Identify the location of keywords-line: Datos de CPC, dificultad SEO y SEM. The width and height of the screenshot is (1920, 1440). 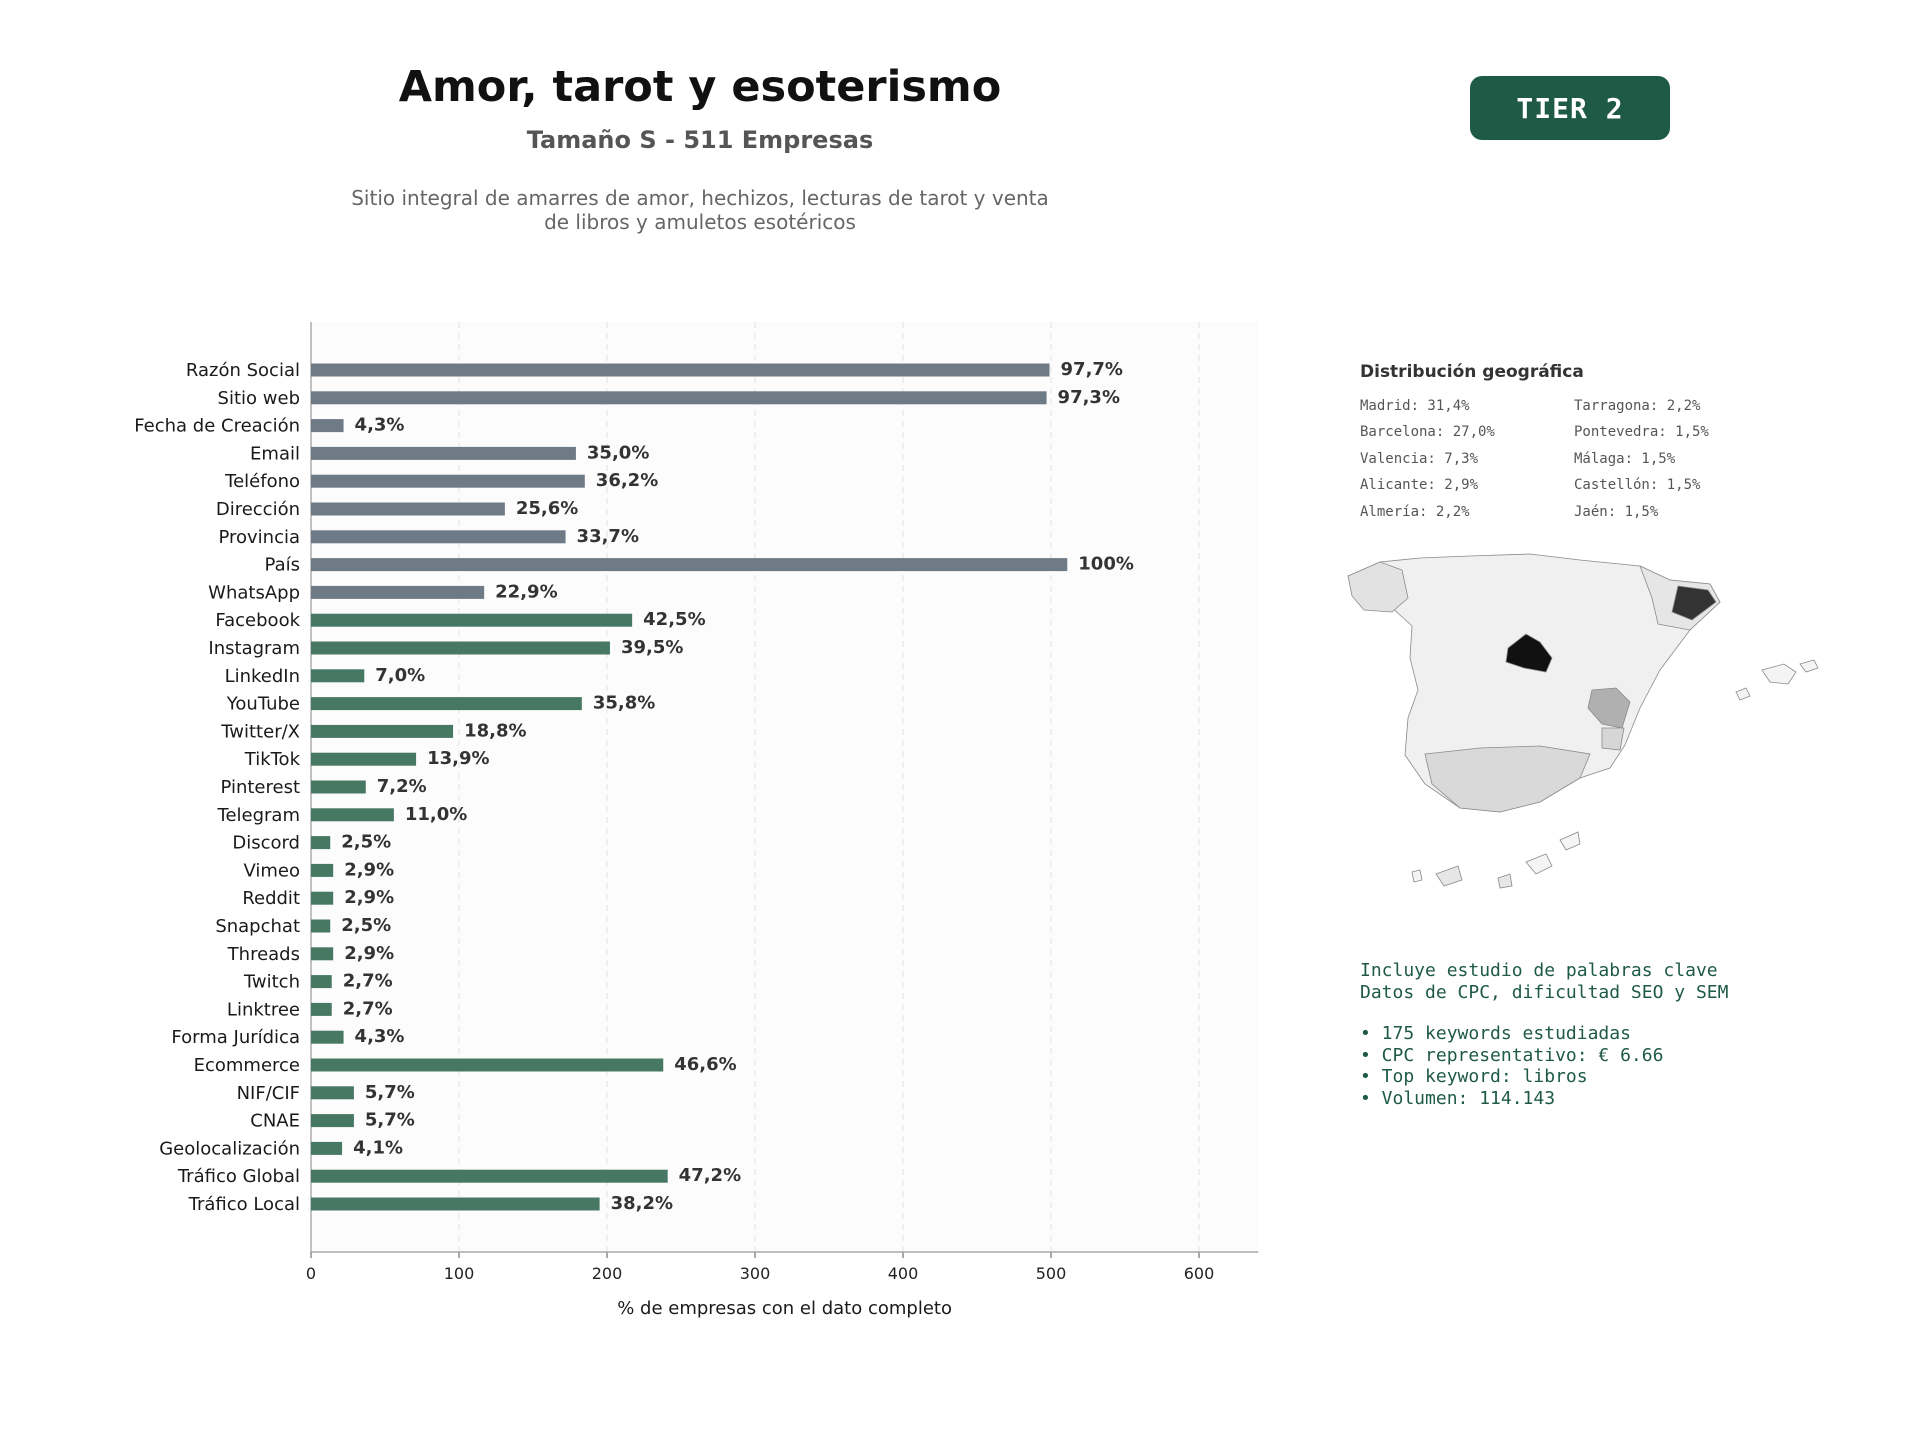
(1544, 992).